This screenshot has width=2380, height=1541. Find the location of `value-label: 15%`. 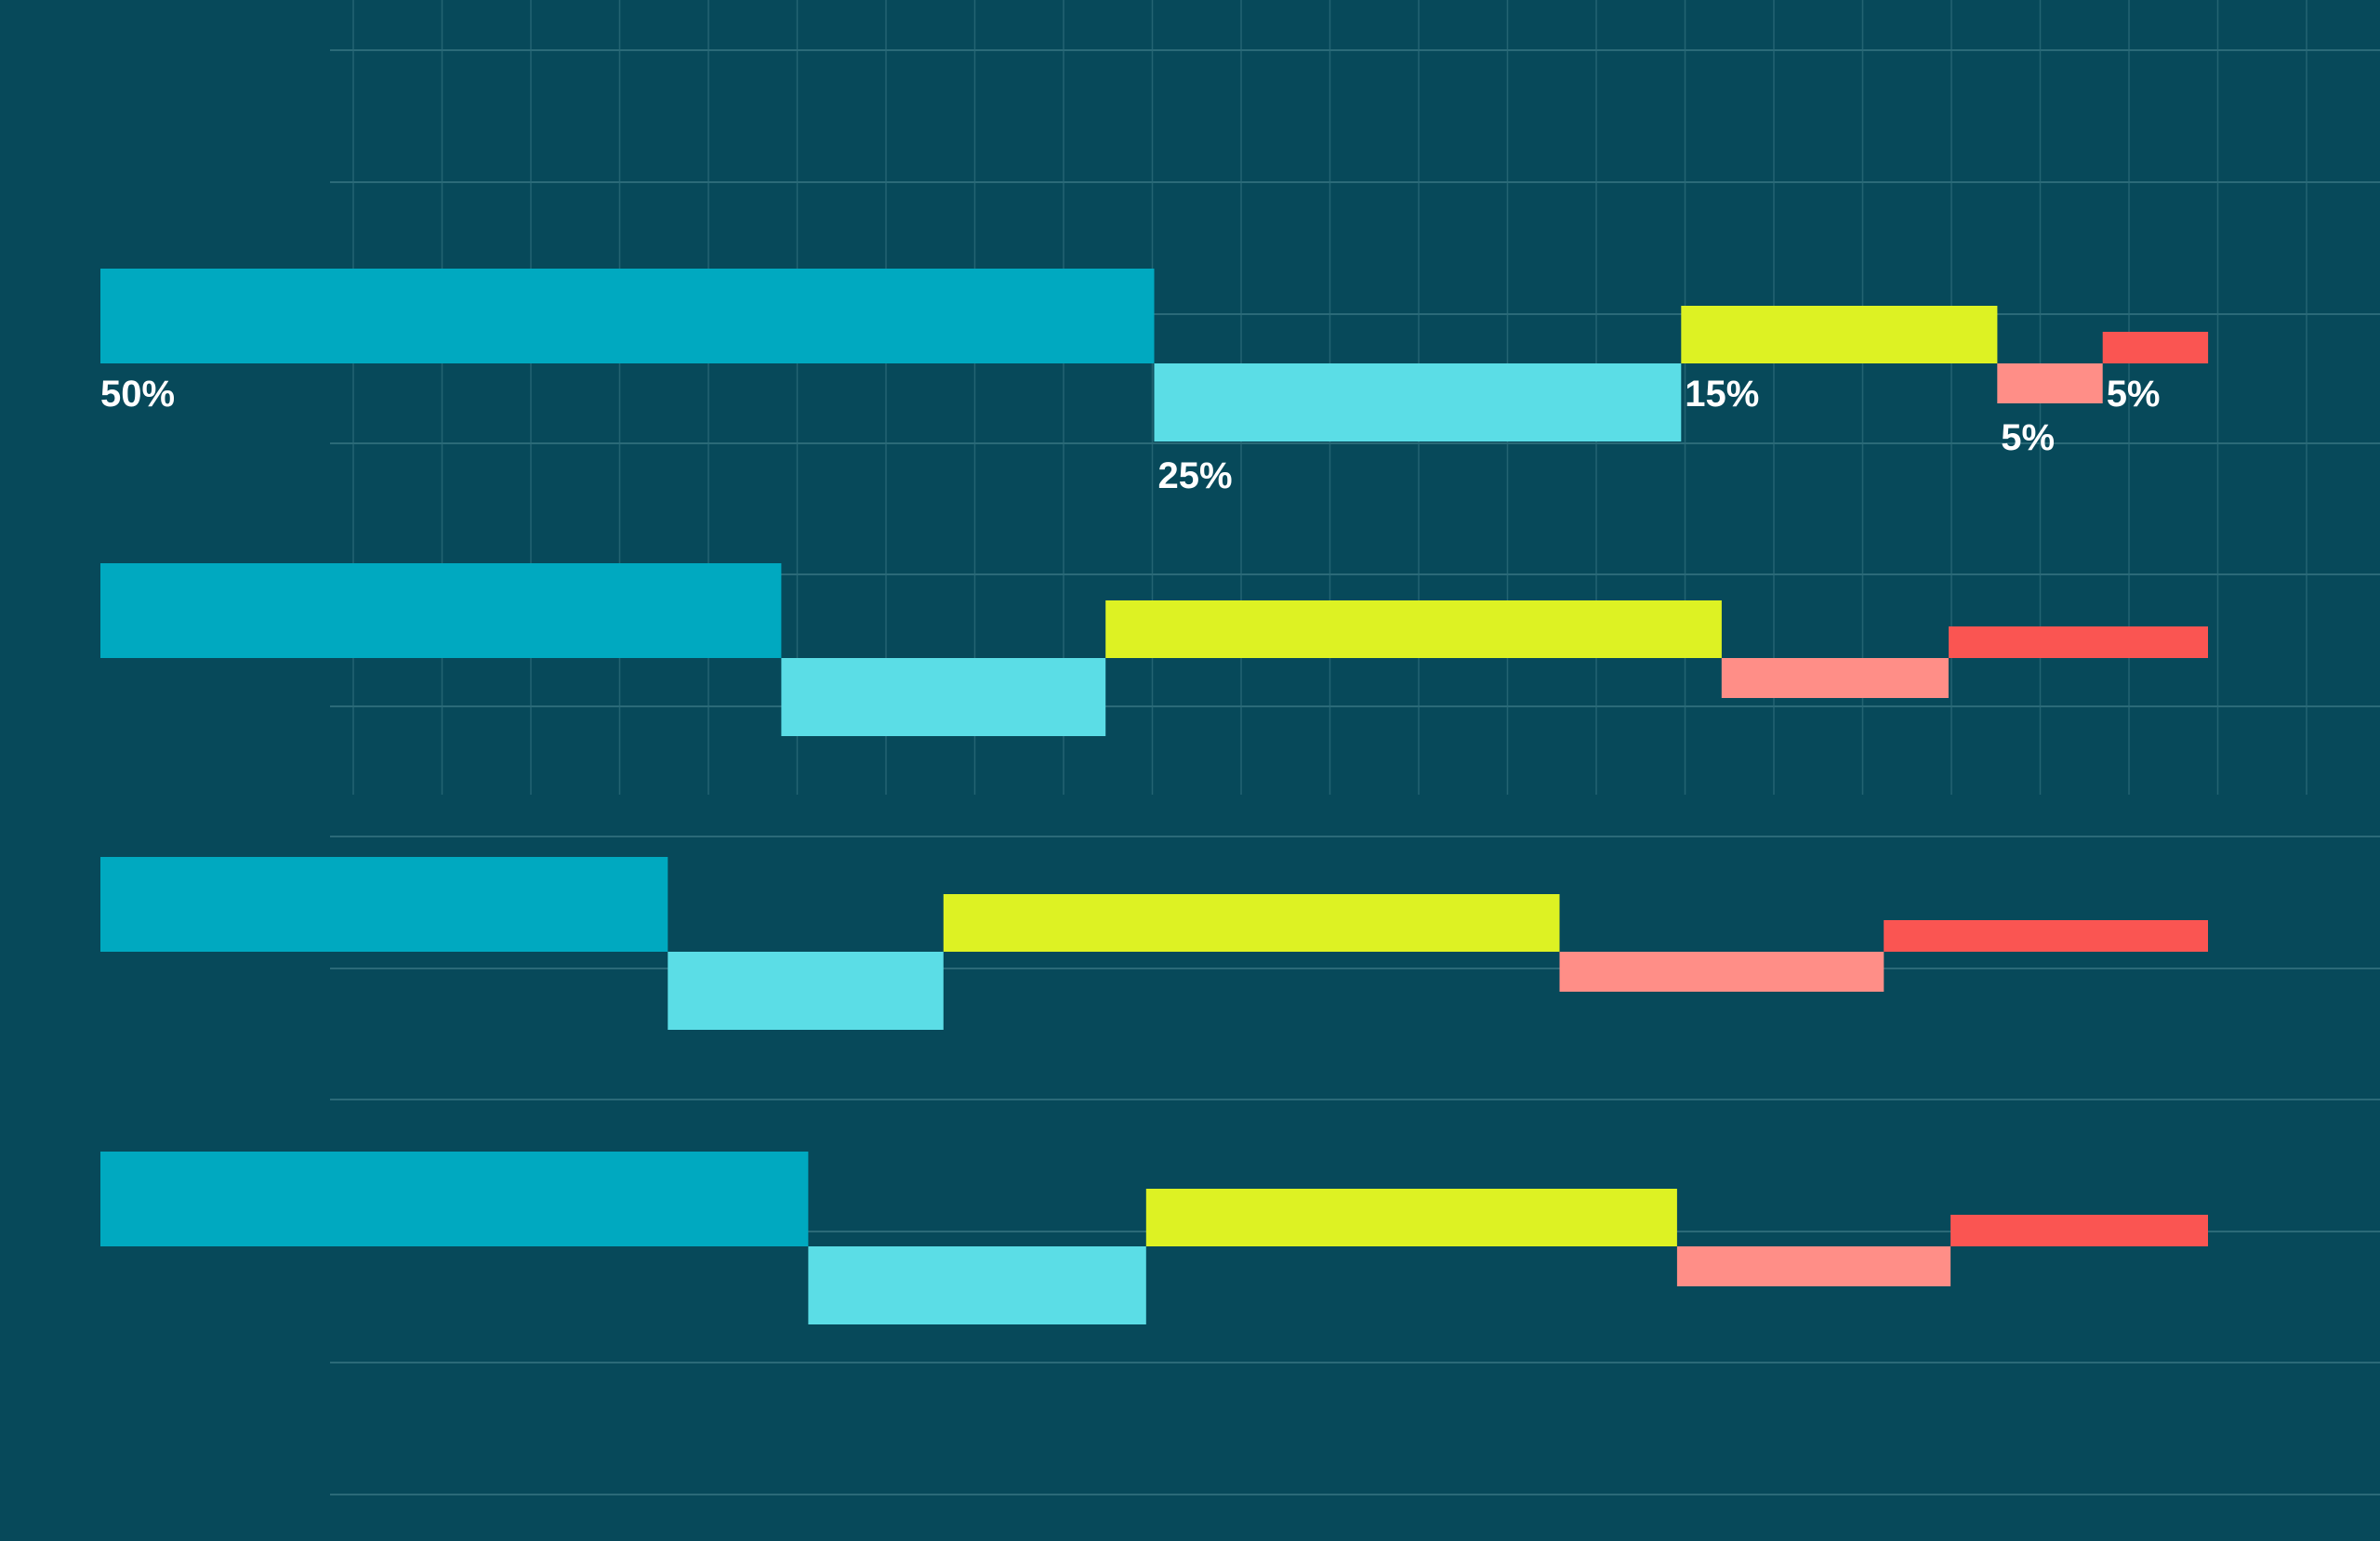

value-label: 15% is located at coordinates (1722, 394).